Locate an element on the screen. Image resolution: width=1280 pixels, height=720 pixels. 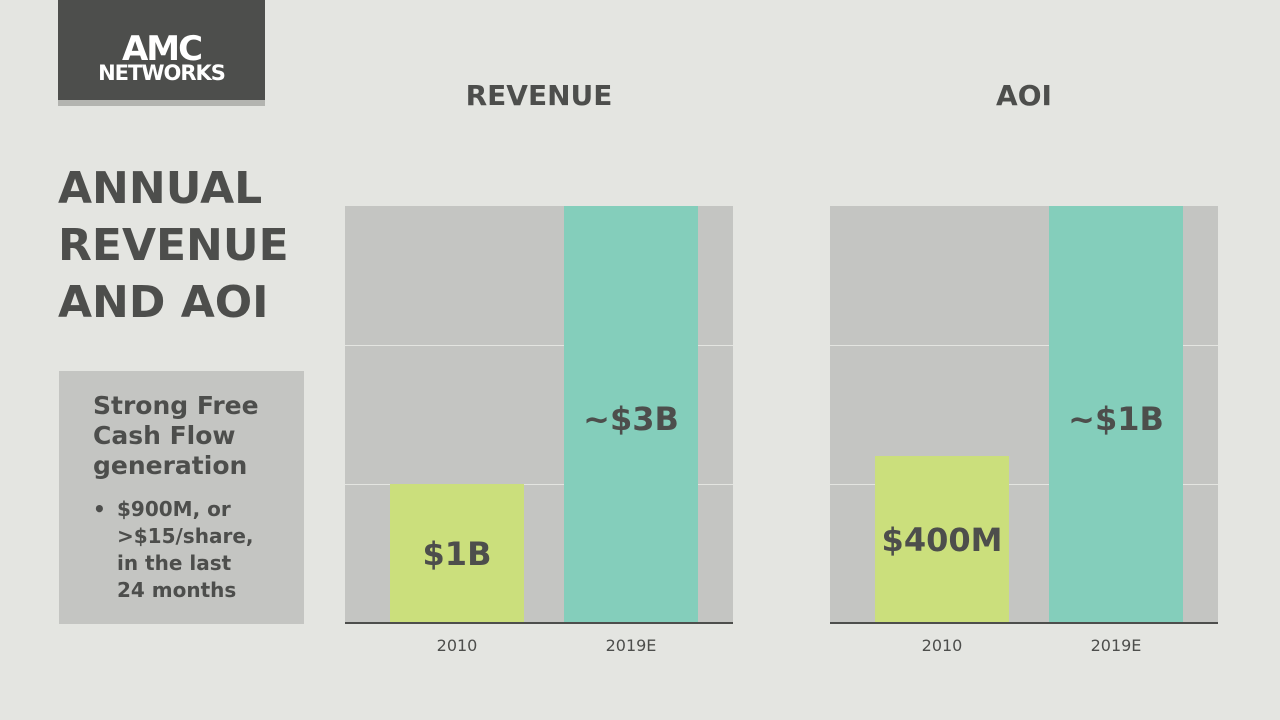
bullet-text-line: $900M, or is located at coordinates (174, 509).